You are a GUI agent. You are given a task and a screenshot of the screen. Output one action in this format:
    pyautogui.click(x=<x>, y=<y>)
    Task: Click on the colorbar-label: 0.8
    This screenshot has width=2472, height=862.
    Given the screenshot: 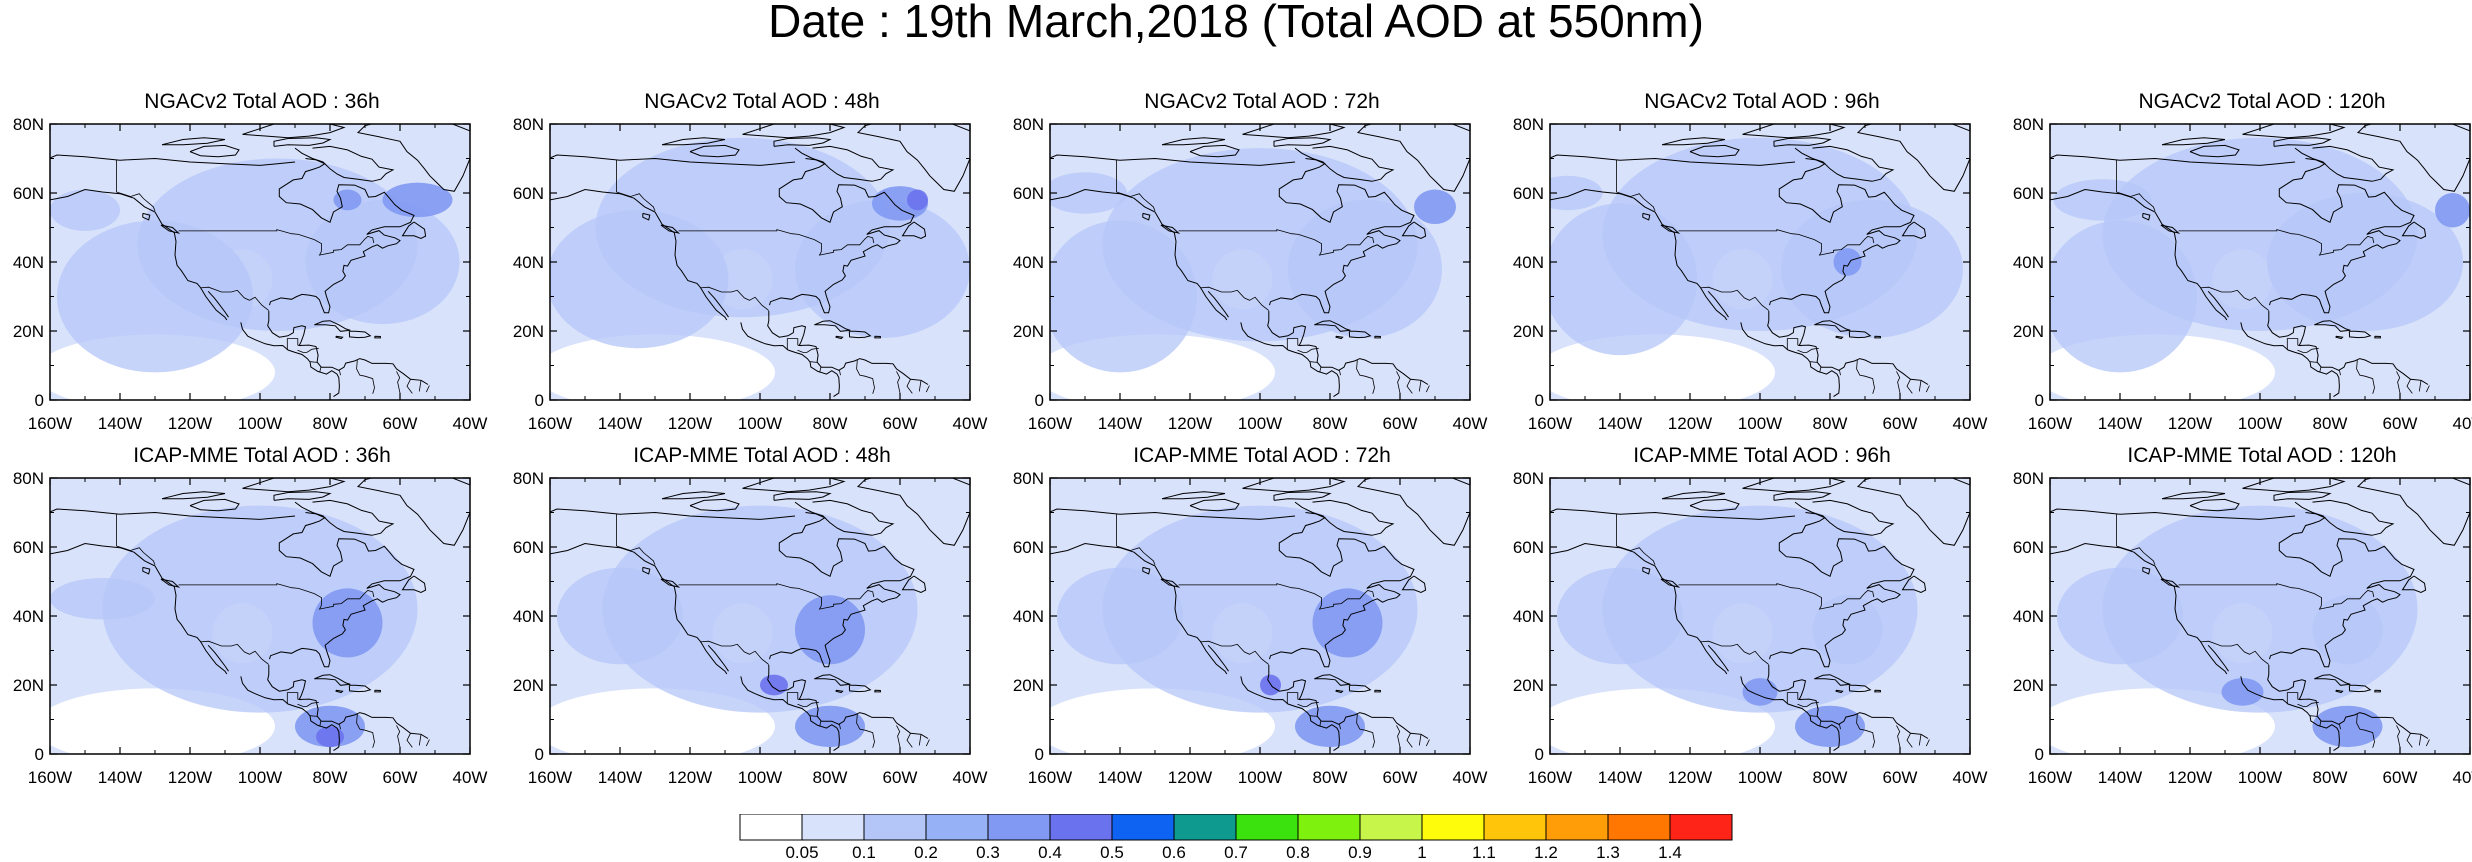 What is the action you would take?
    pyautogui.click(x=1298, y=851)
    